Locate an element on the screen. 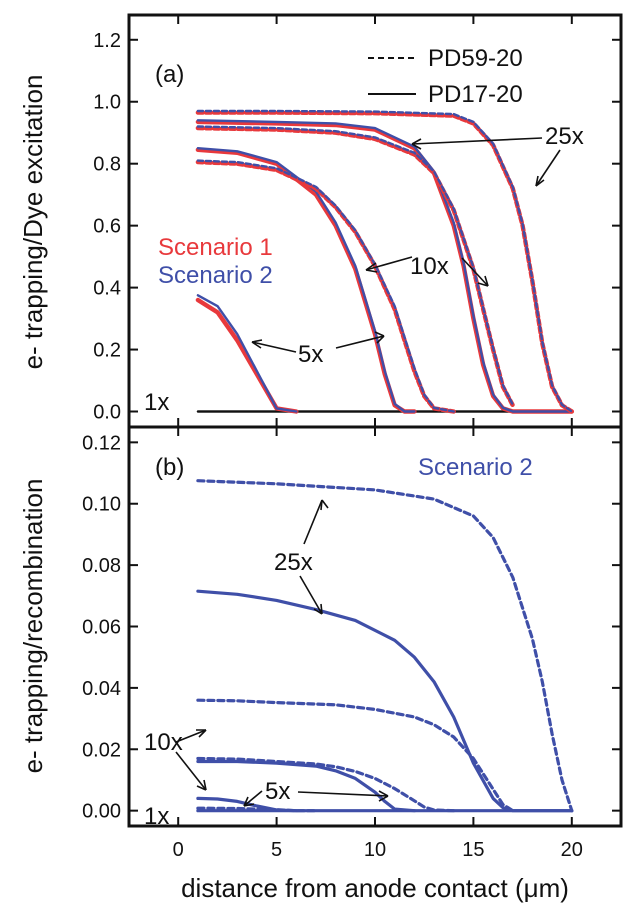 The image size is (633, 910). annotation-1x-a: 1x is located at coordinates (156, 402).